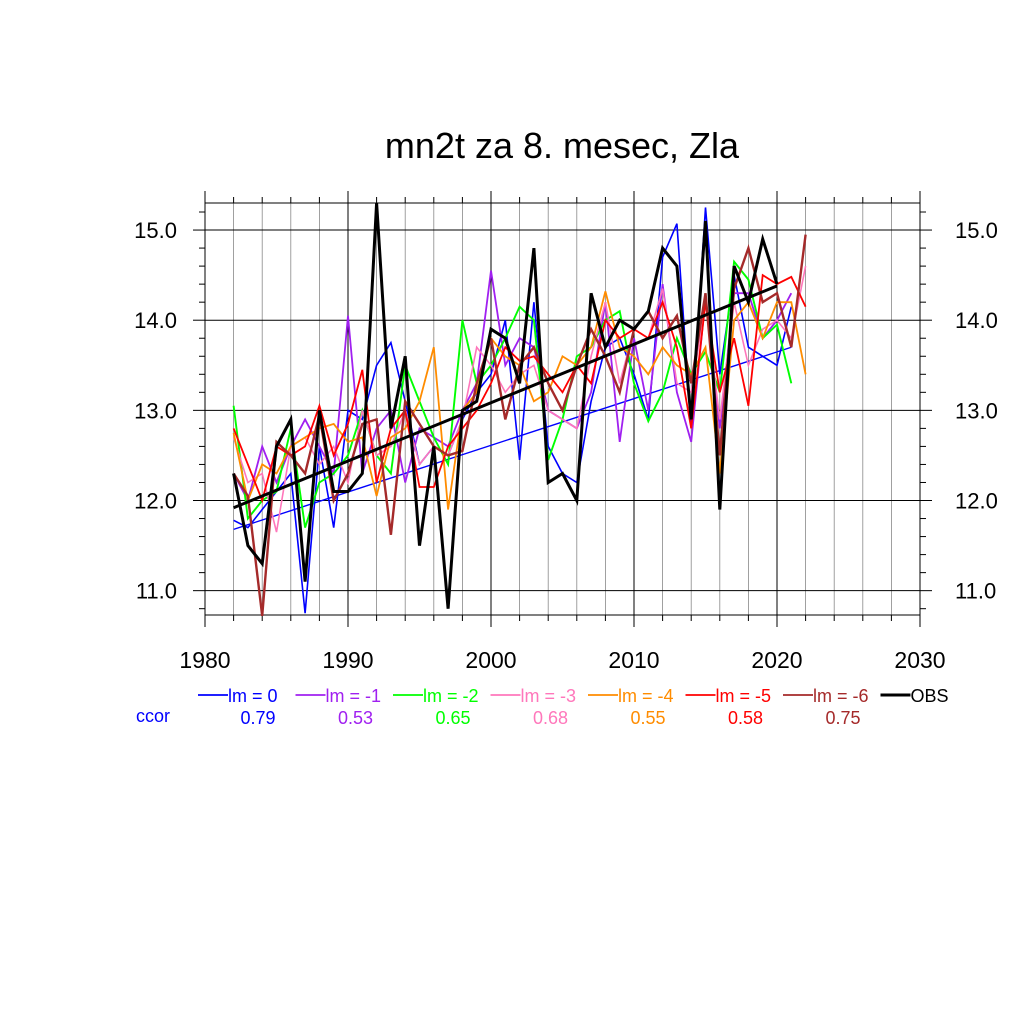  Describe the element at coordinates (153, 716) in the screenshot. I see `ccor-label: ccor` at that location.